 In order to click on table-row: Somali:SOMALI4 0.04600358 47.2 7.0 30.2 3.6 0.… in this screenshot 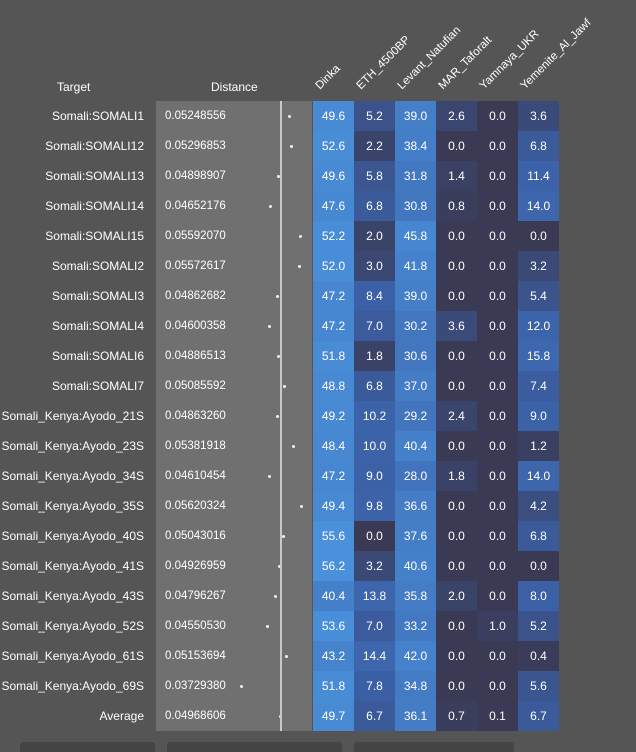, I will do `click(318, 326)`.